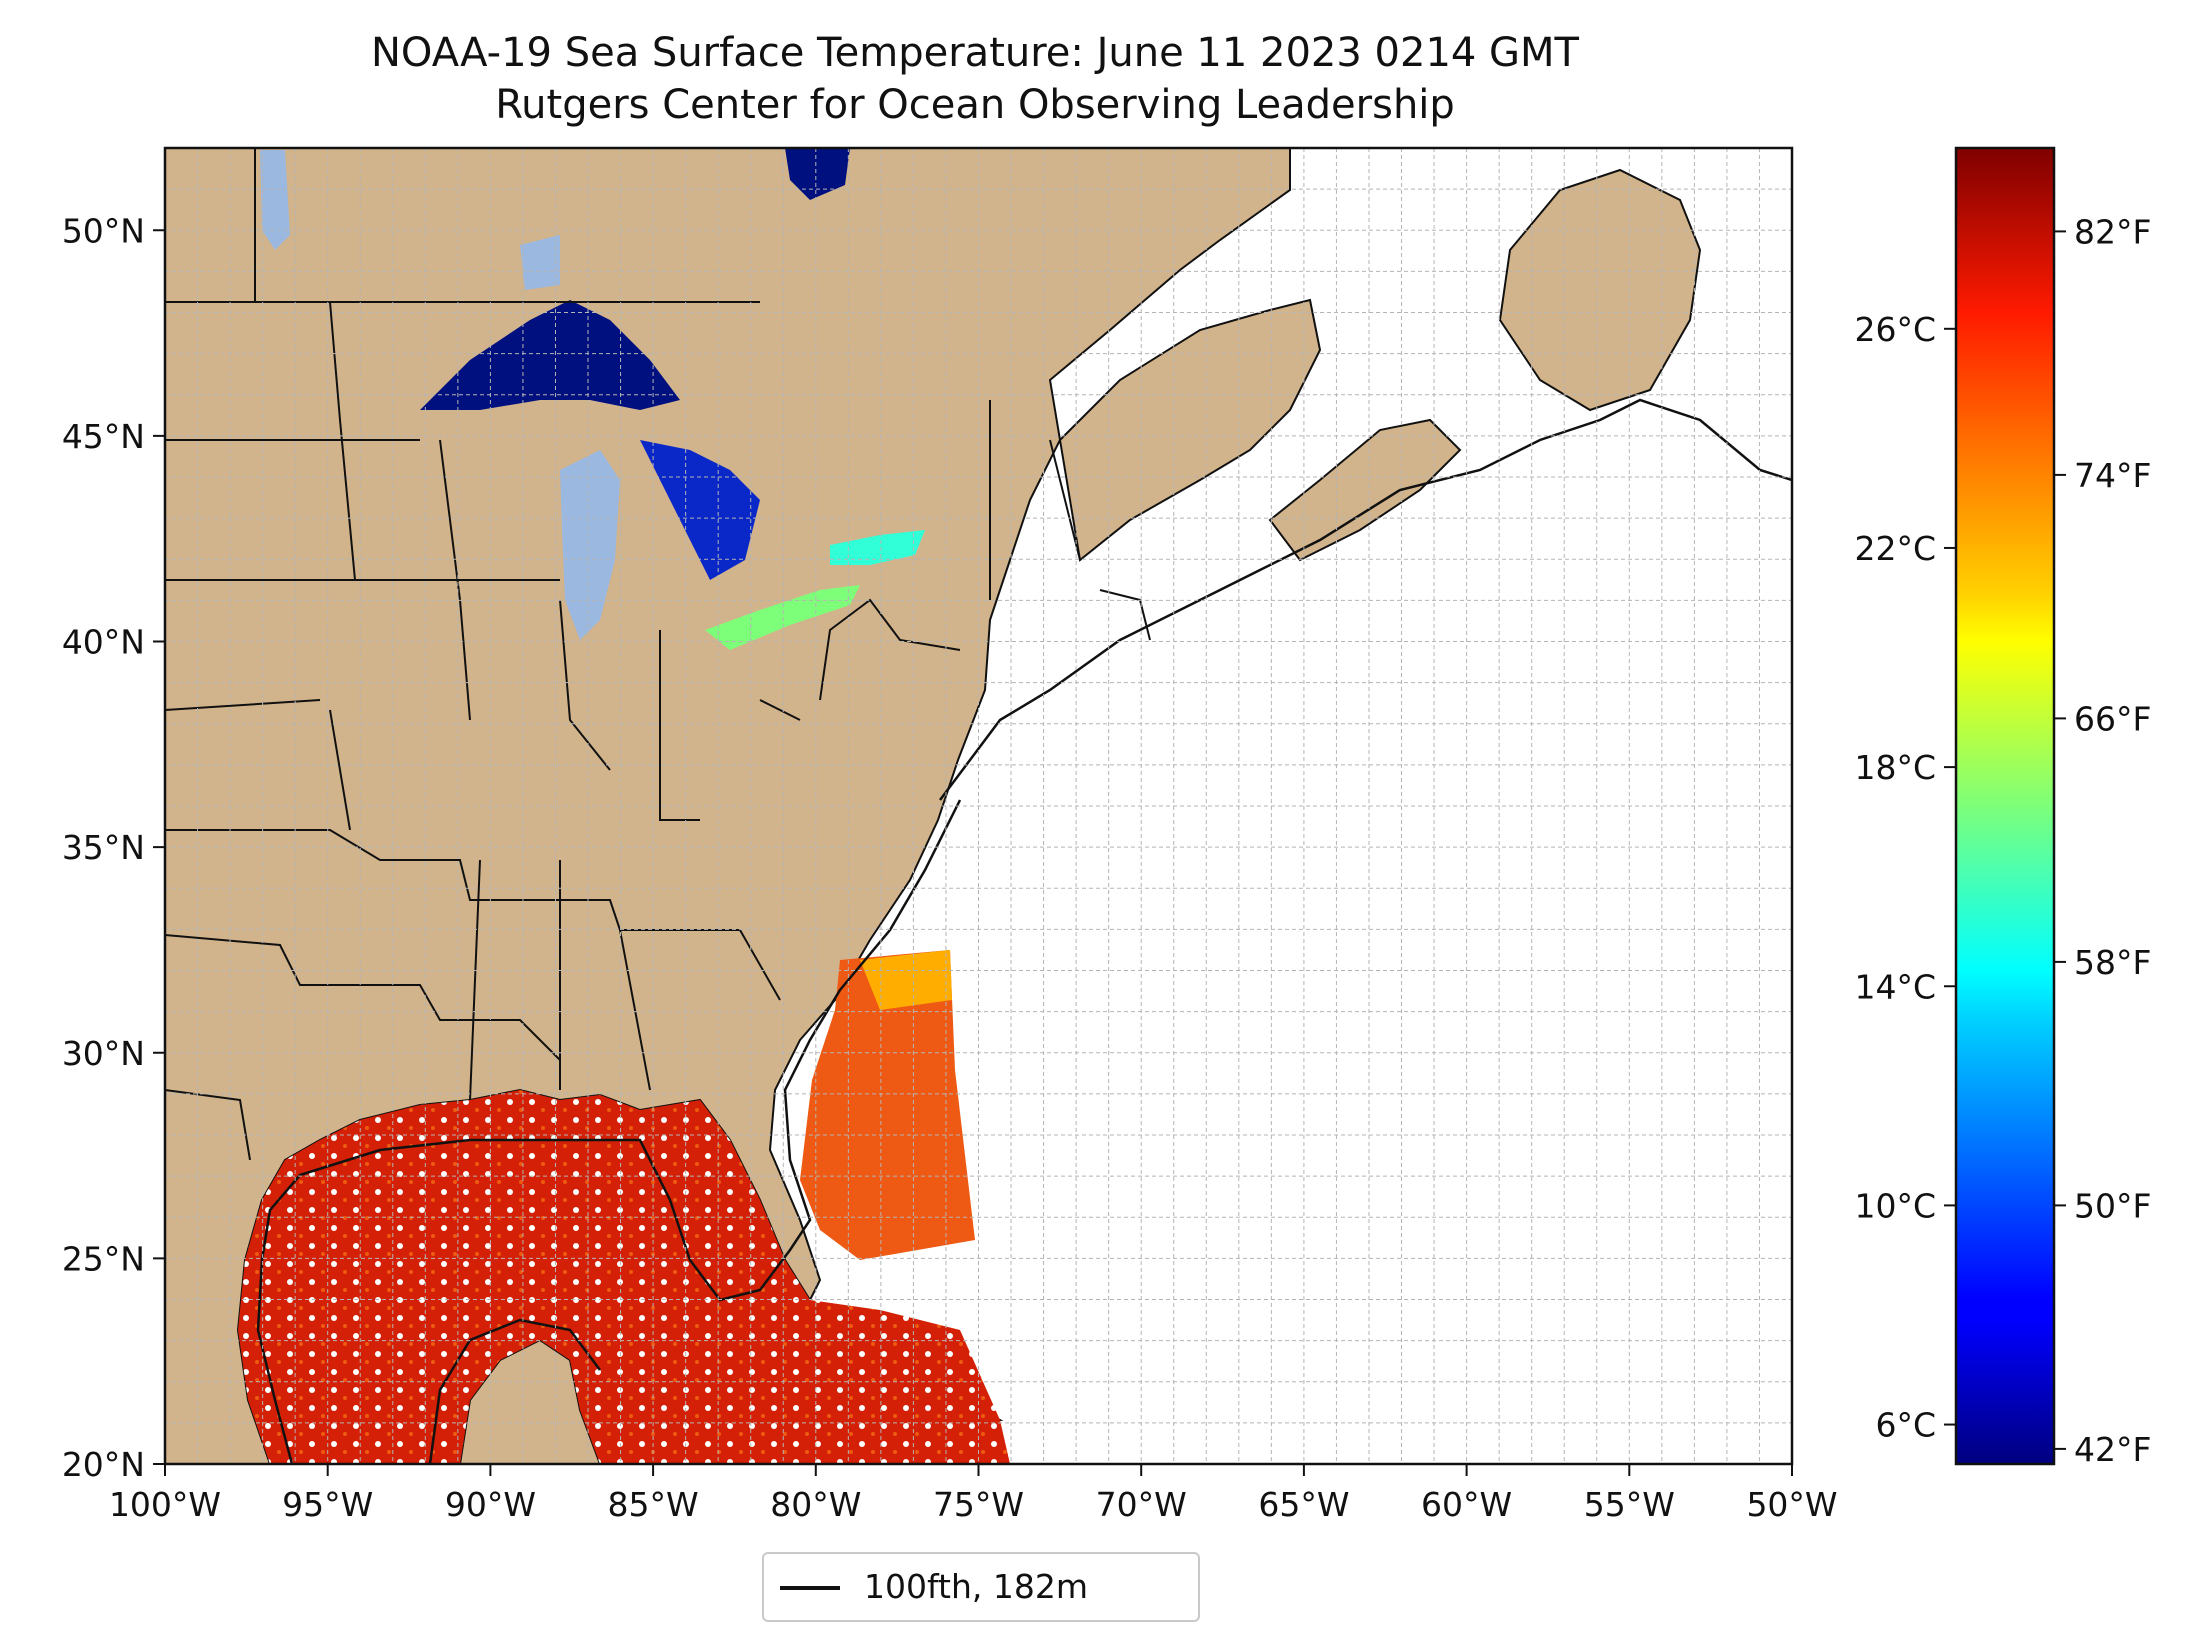  Describe the element at coordinates (490, 1504) in the screenshot. I see `x-tick-label: 90°W` at that location.